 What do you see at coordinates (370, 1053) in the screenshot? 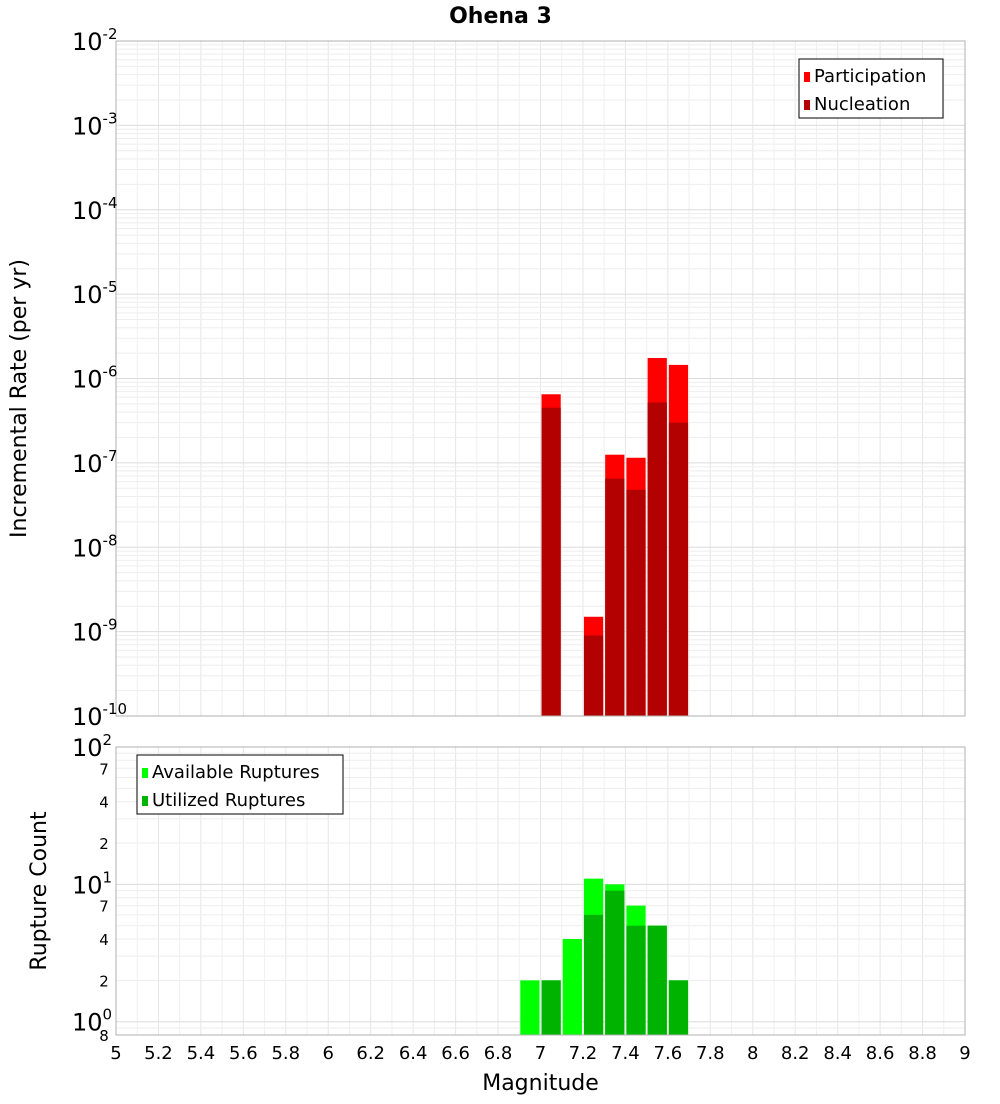
I see `x-tick-label: 6.2` at bounding box center [370, 1053].